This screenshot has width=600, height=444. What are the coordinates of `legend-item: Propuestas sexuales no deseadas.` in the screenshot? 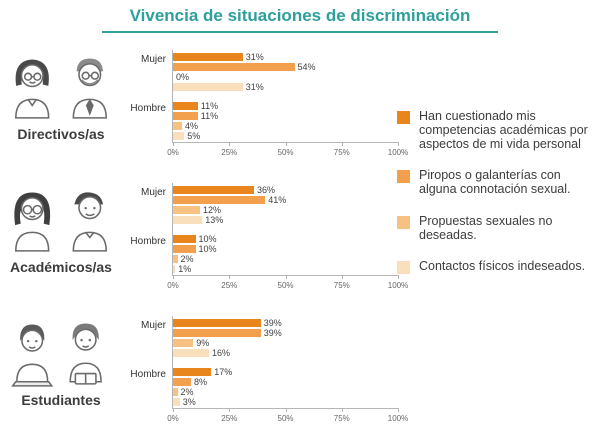 It's located at (496, 228).